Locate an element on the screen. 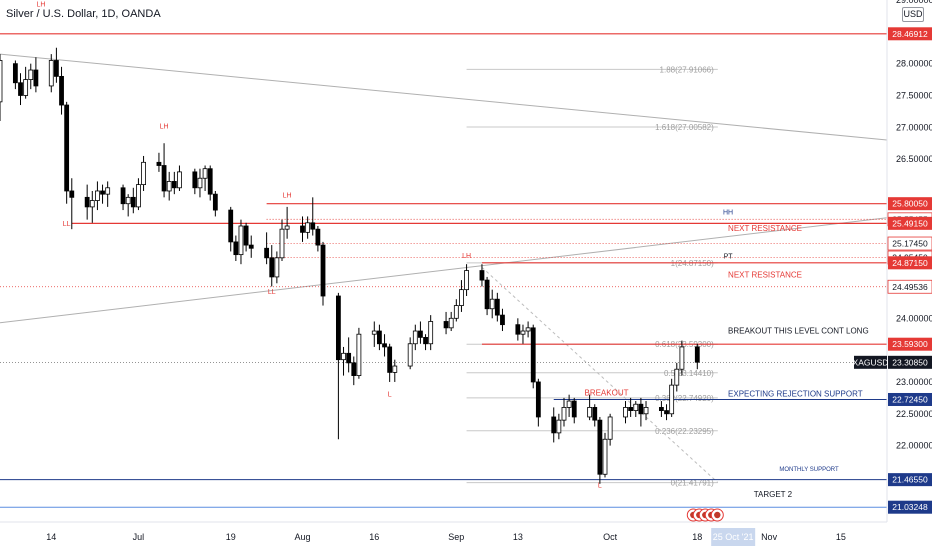  annotation-label: LH is located at coordinates (466, 256).